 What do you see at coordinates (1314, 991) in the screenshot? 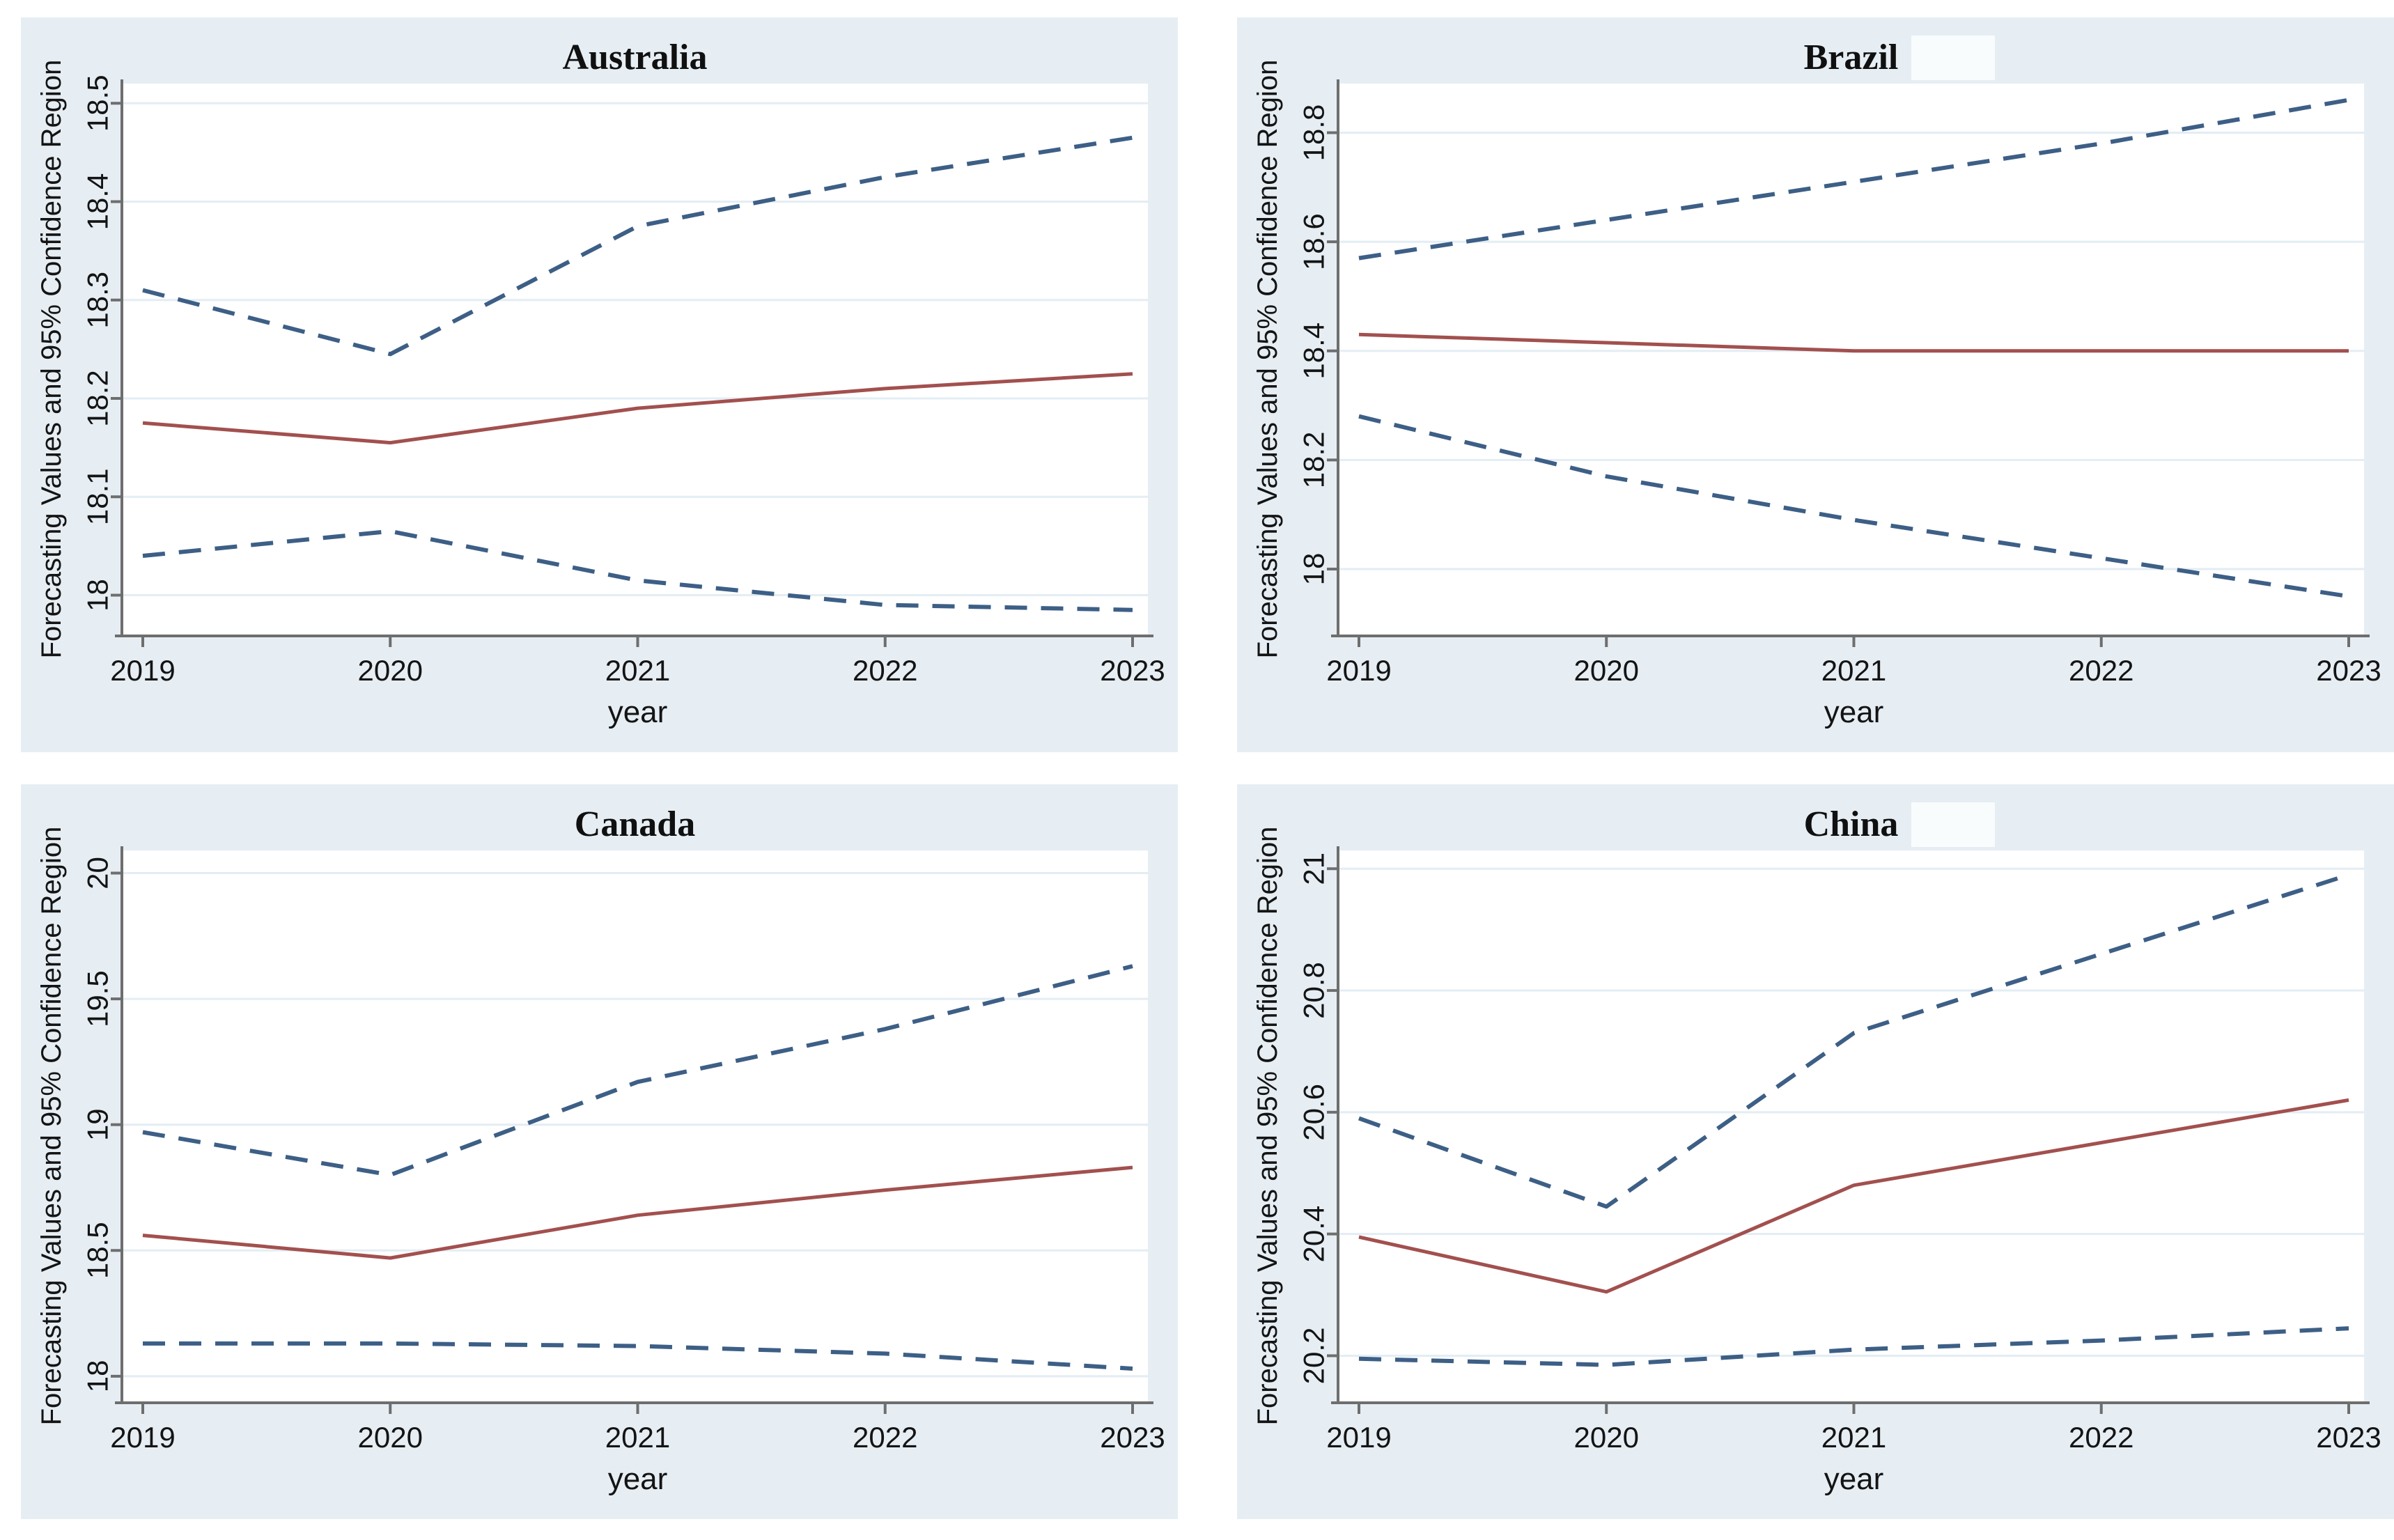
I see `y-tick-label: 20.8` at bounding box center [1314, 991].